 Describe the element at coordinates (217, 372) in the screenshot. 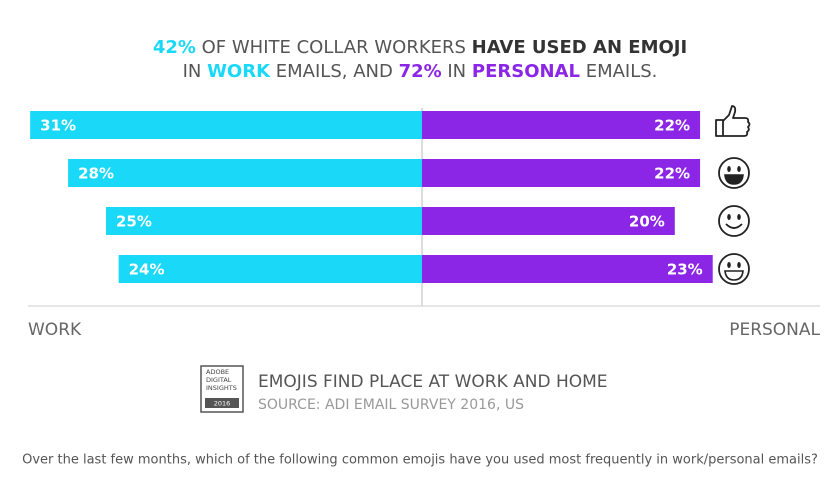

I see `badge-text: ADOBE` at that location.